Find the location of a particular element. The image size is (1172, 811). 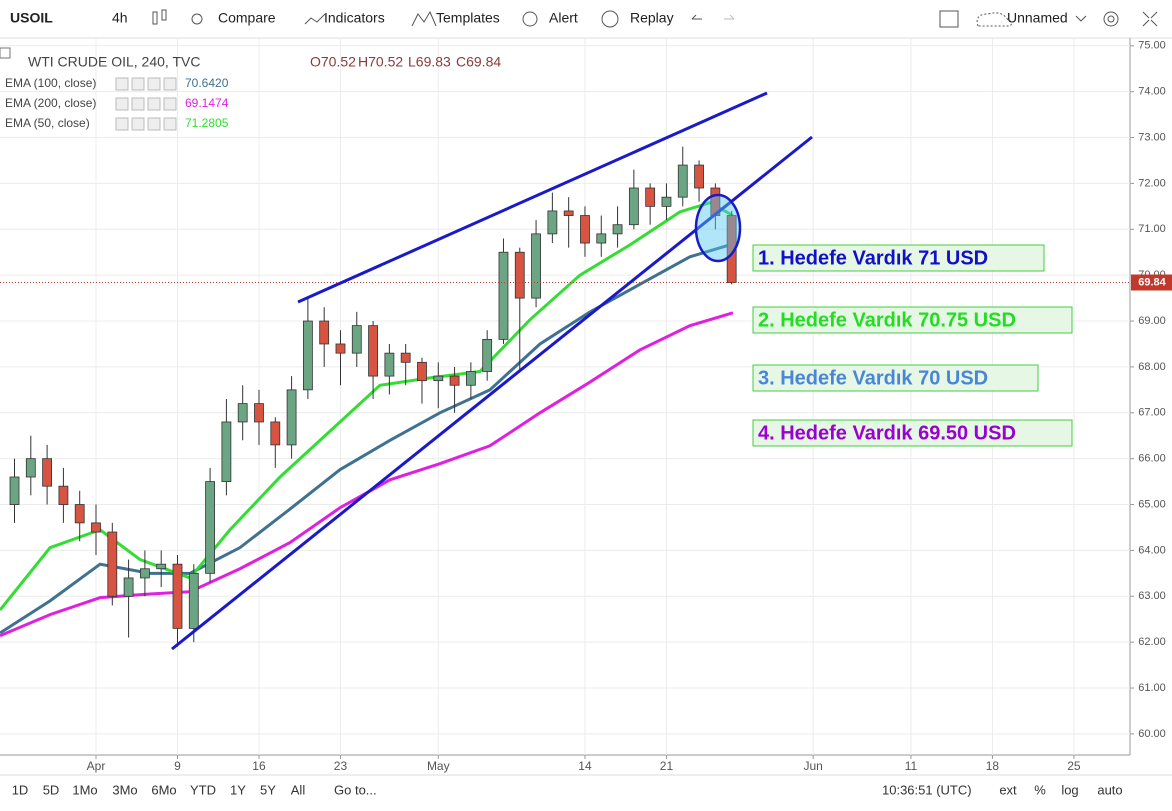

scale-option: % is located at coordinates (1040, 789).